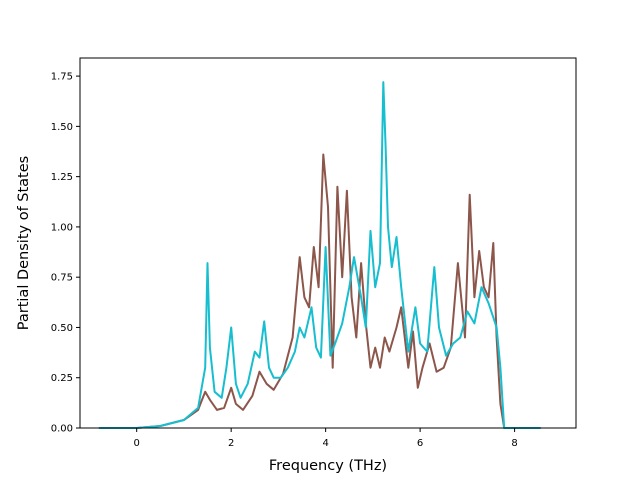 The image size is (640, 480). Describe the element at coordinates (65, 253) in the screenshot. I see `y-axis: 0.00 0.25 0.50 0.75 1.00 1.25 1.50 1.75` at that location.